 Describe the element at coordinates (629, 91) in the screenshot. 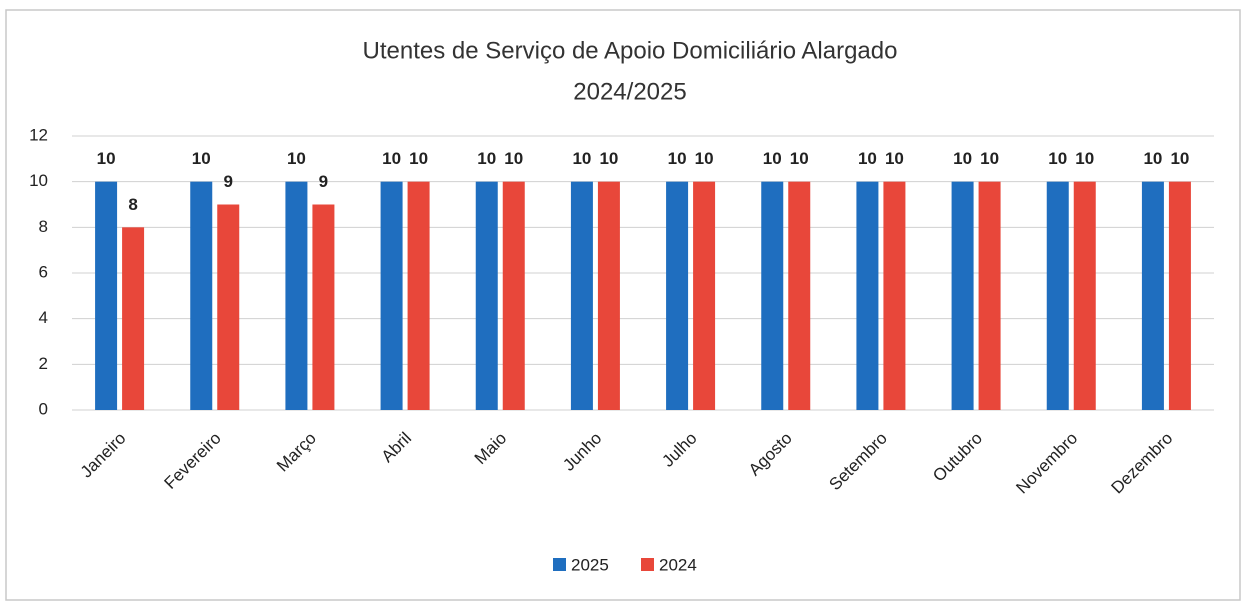

I see `chart-title: 2024/2025` at that location.